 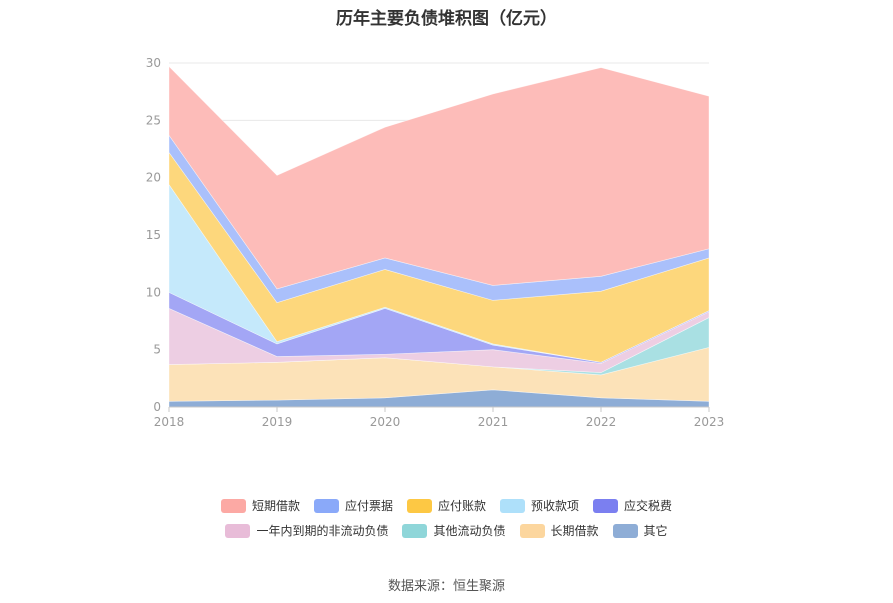 What do you see at coordinates (153, 63) in the screenshot?
I see `y-tick-label: 30` at bounding box center [153, 63].